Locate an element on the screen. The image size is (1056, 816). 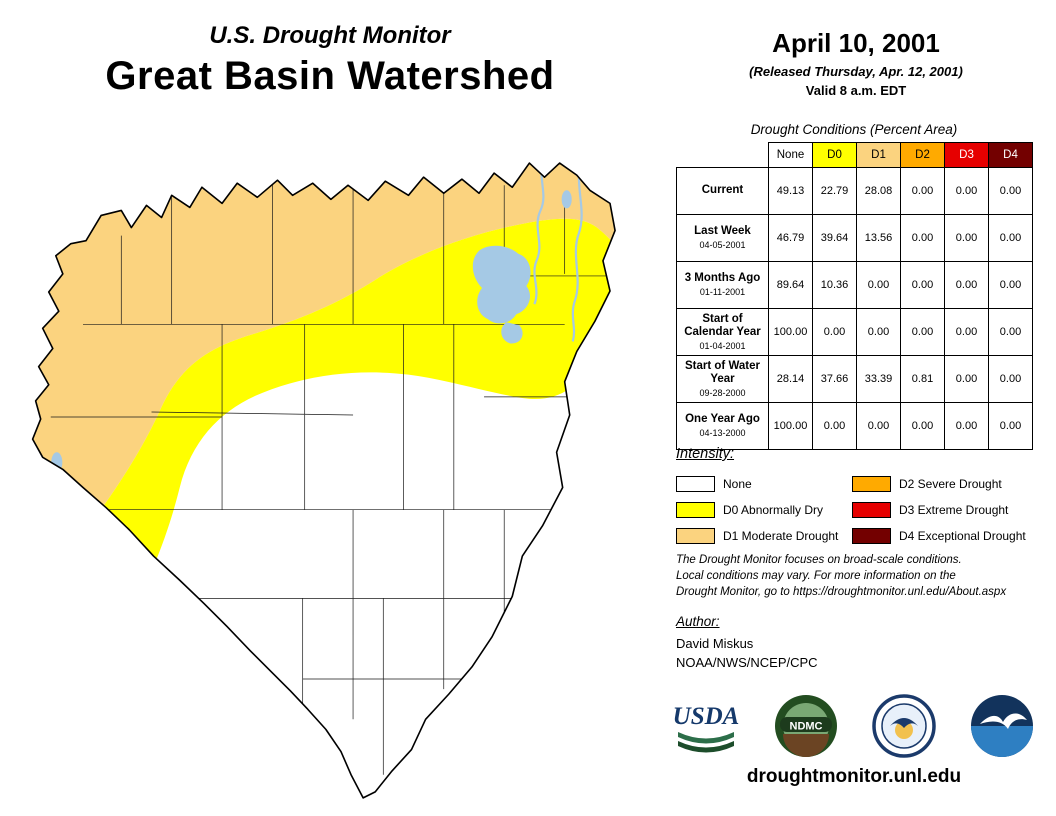
usda-logo-text: USDA is located at coordinates (706, 716).